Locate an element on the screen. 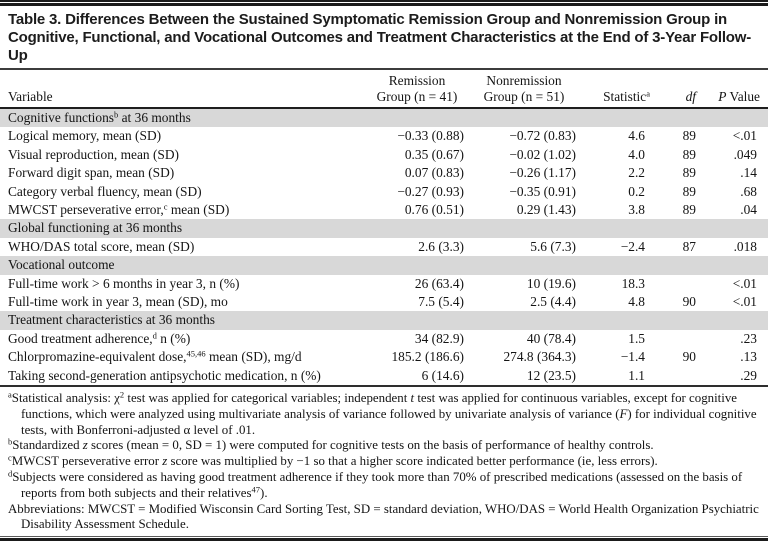 Image resolution: width=768 pixels, height=555 pixels. cell-variable: Full-time work in year 3, mean (SD), mo is located at coordinates (183, 302).